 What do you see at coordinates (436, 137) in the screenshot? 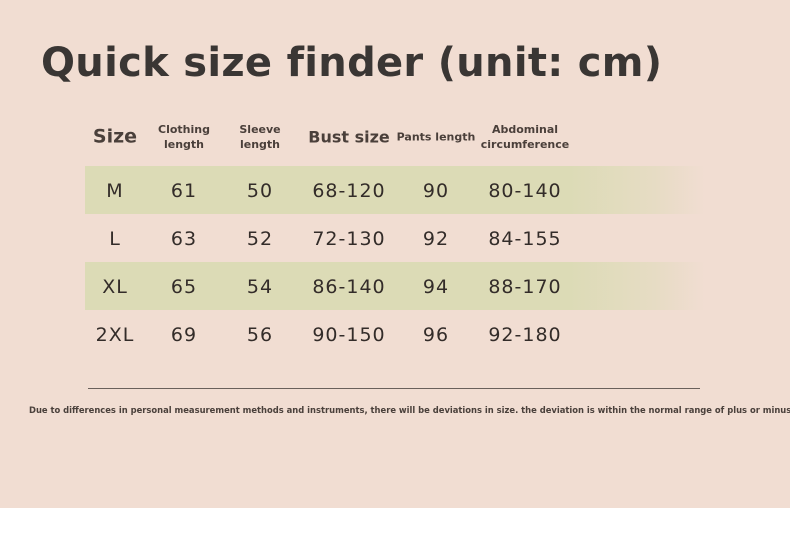
I see `header-pants-length: Pants length` at bounding box center [436, 137].